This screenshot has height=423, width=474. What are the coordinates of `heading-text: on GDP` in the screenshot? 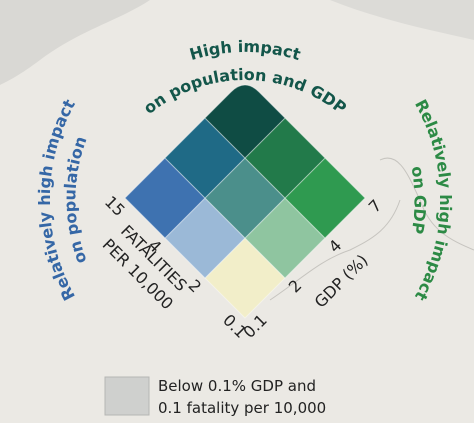 It's located at (418, 200).